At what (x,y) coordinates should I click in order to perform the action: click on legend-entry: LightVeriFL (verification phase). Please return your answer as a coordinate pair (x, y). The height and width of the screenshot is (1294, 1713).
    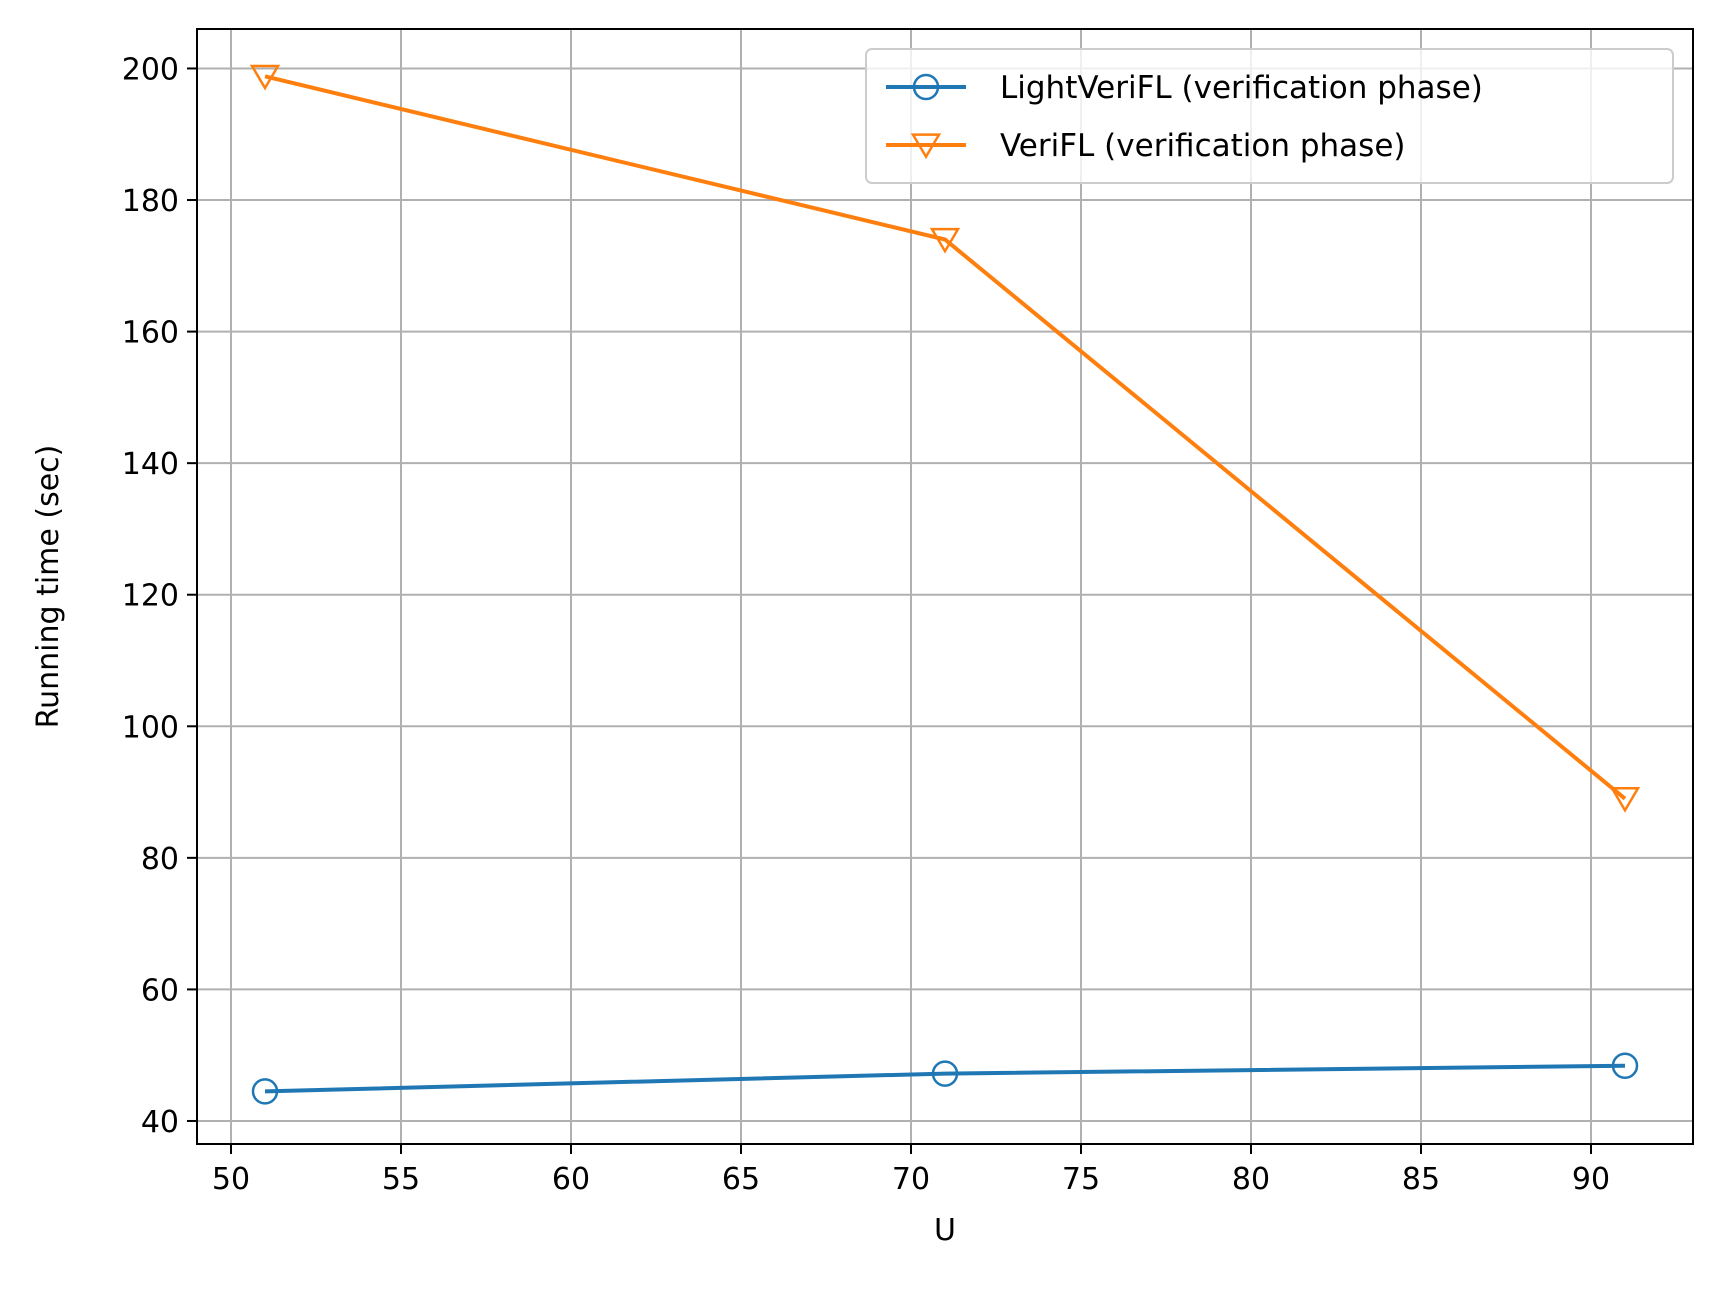
    Looking at the image, I should click on (1184, 88).